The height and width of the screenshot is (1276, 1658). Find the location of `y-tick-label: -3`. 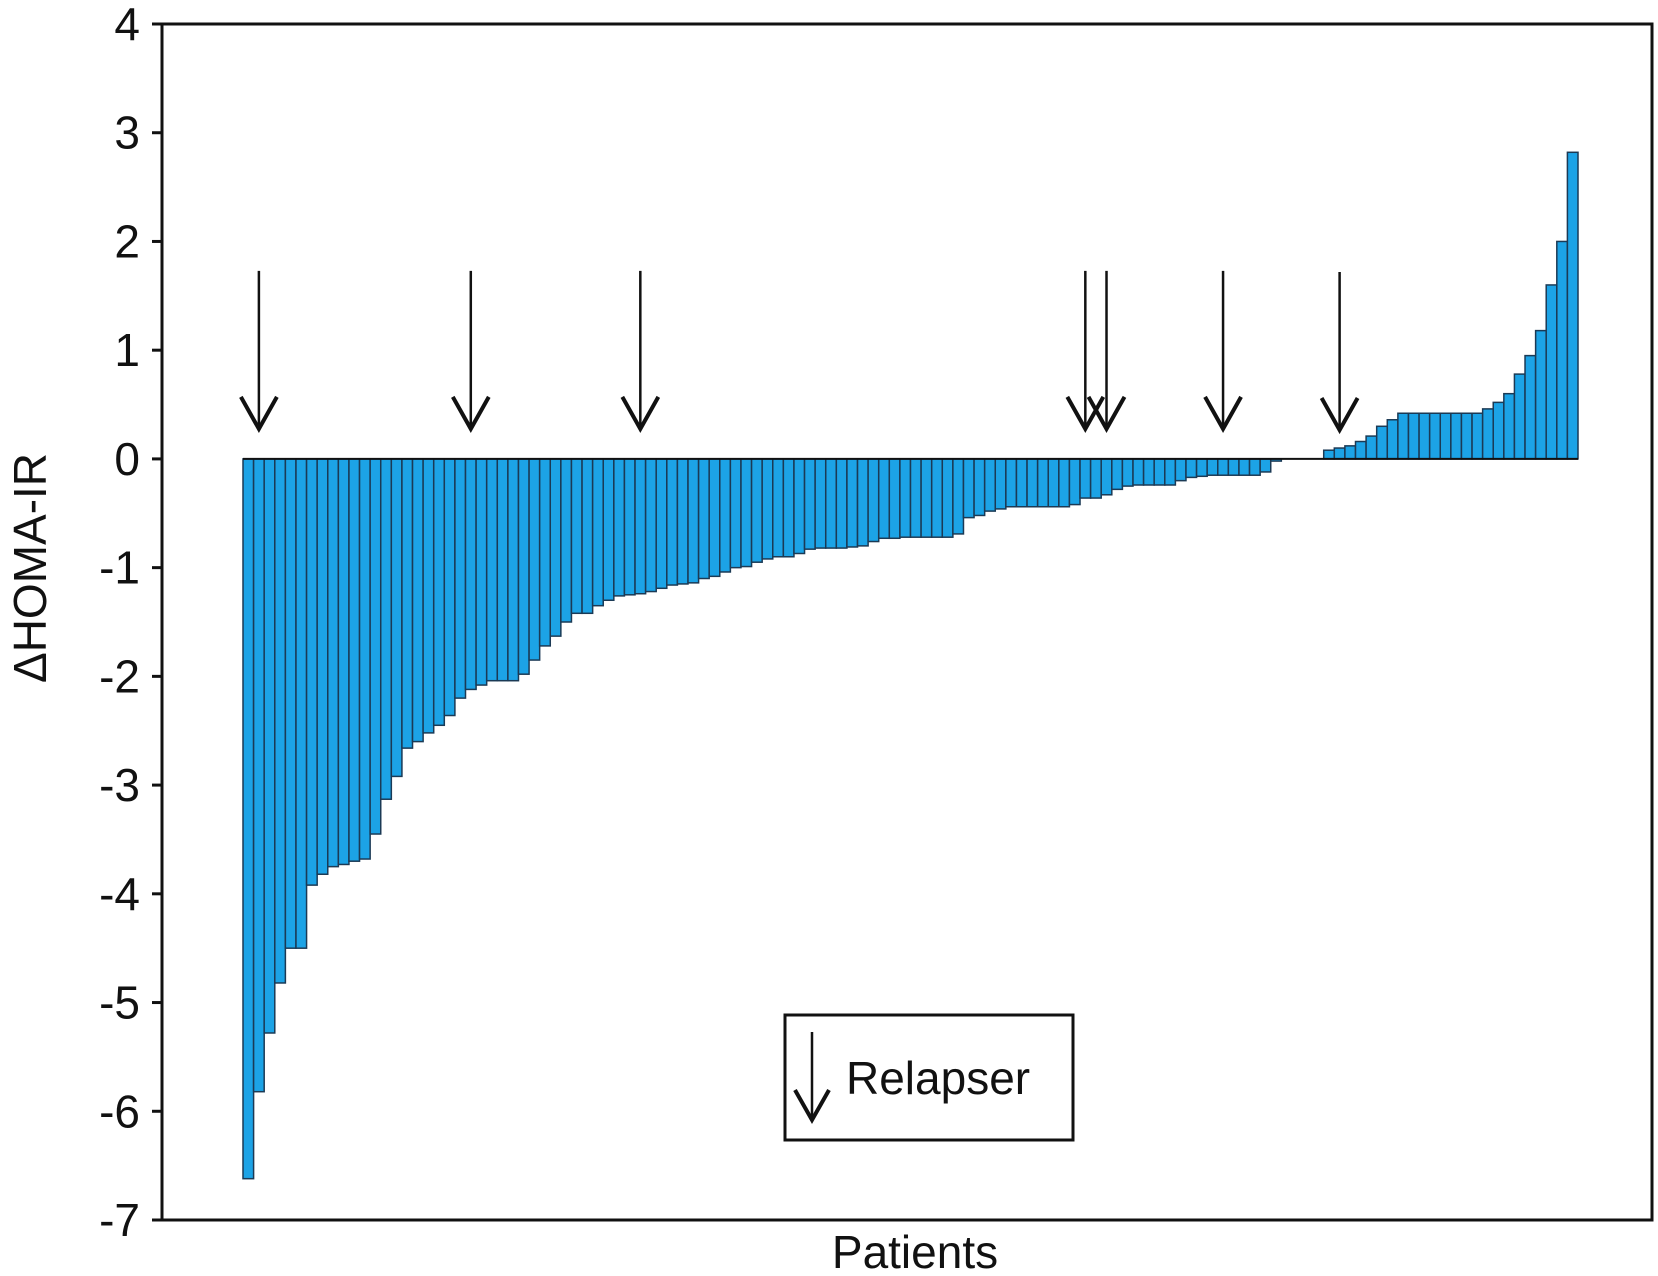

y-tick-label: -3 is located at coordinates (119, 785).